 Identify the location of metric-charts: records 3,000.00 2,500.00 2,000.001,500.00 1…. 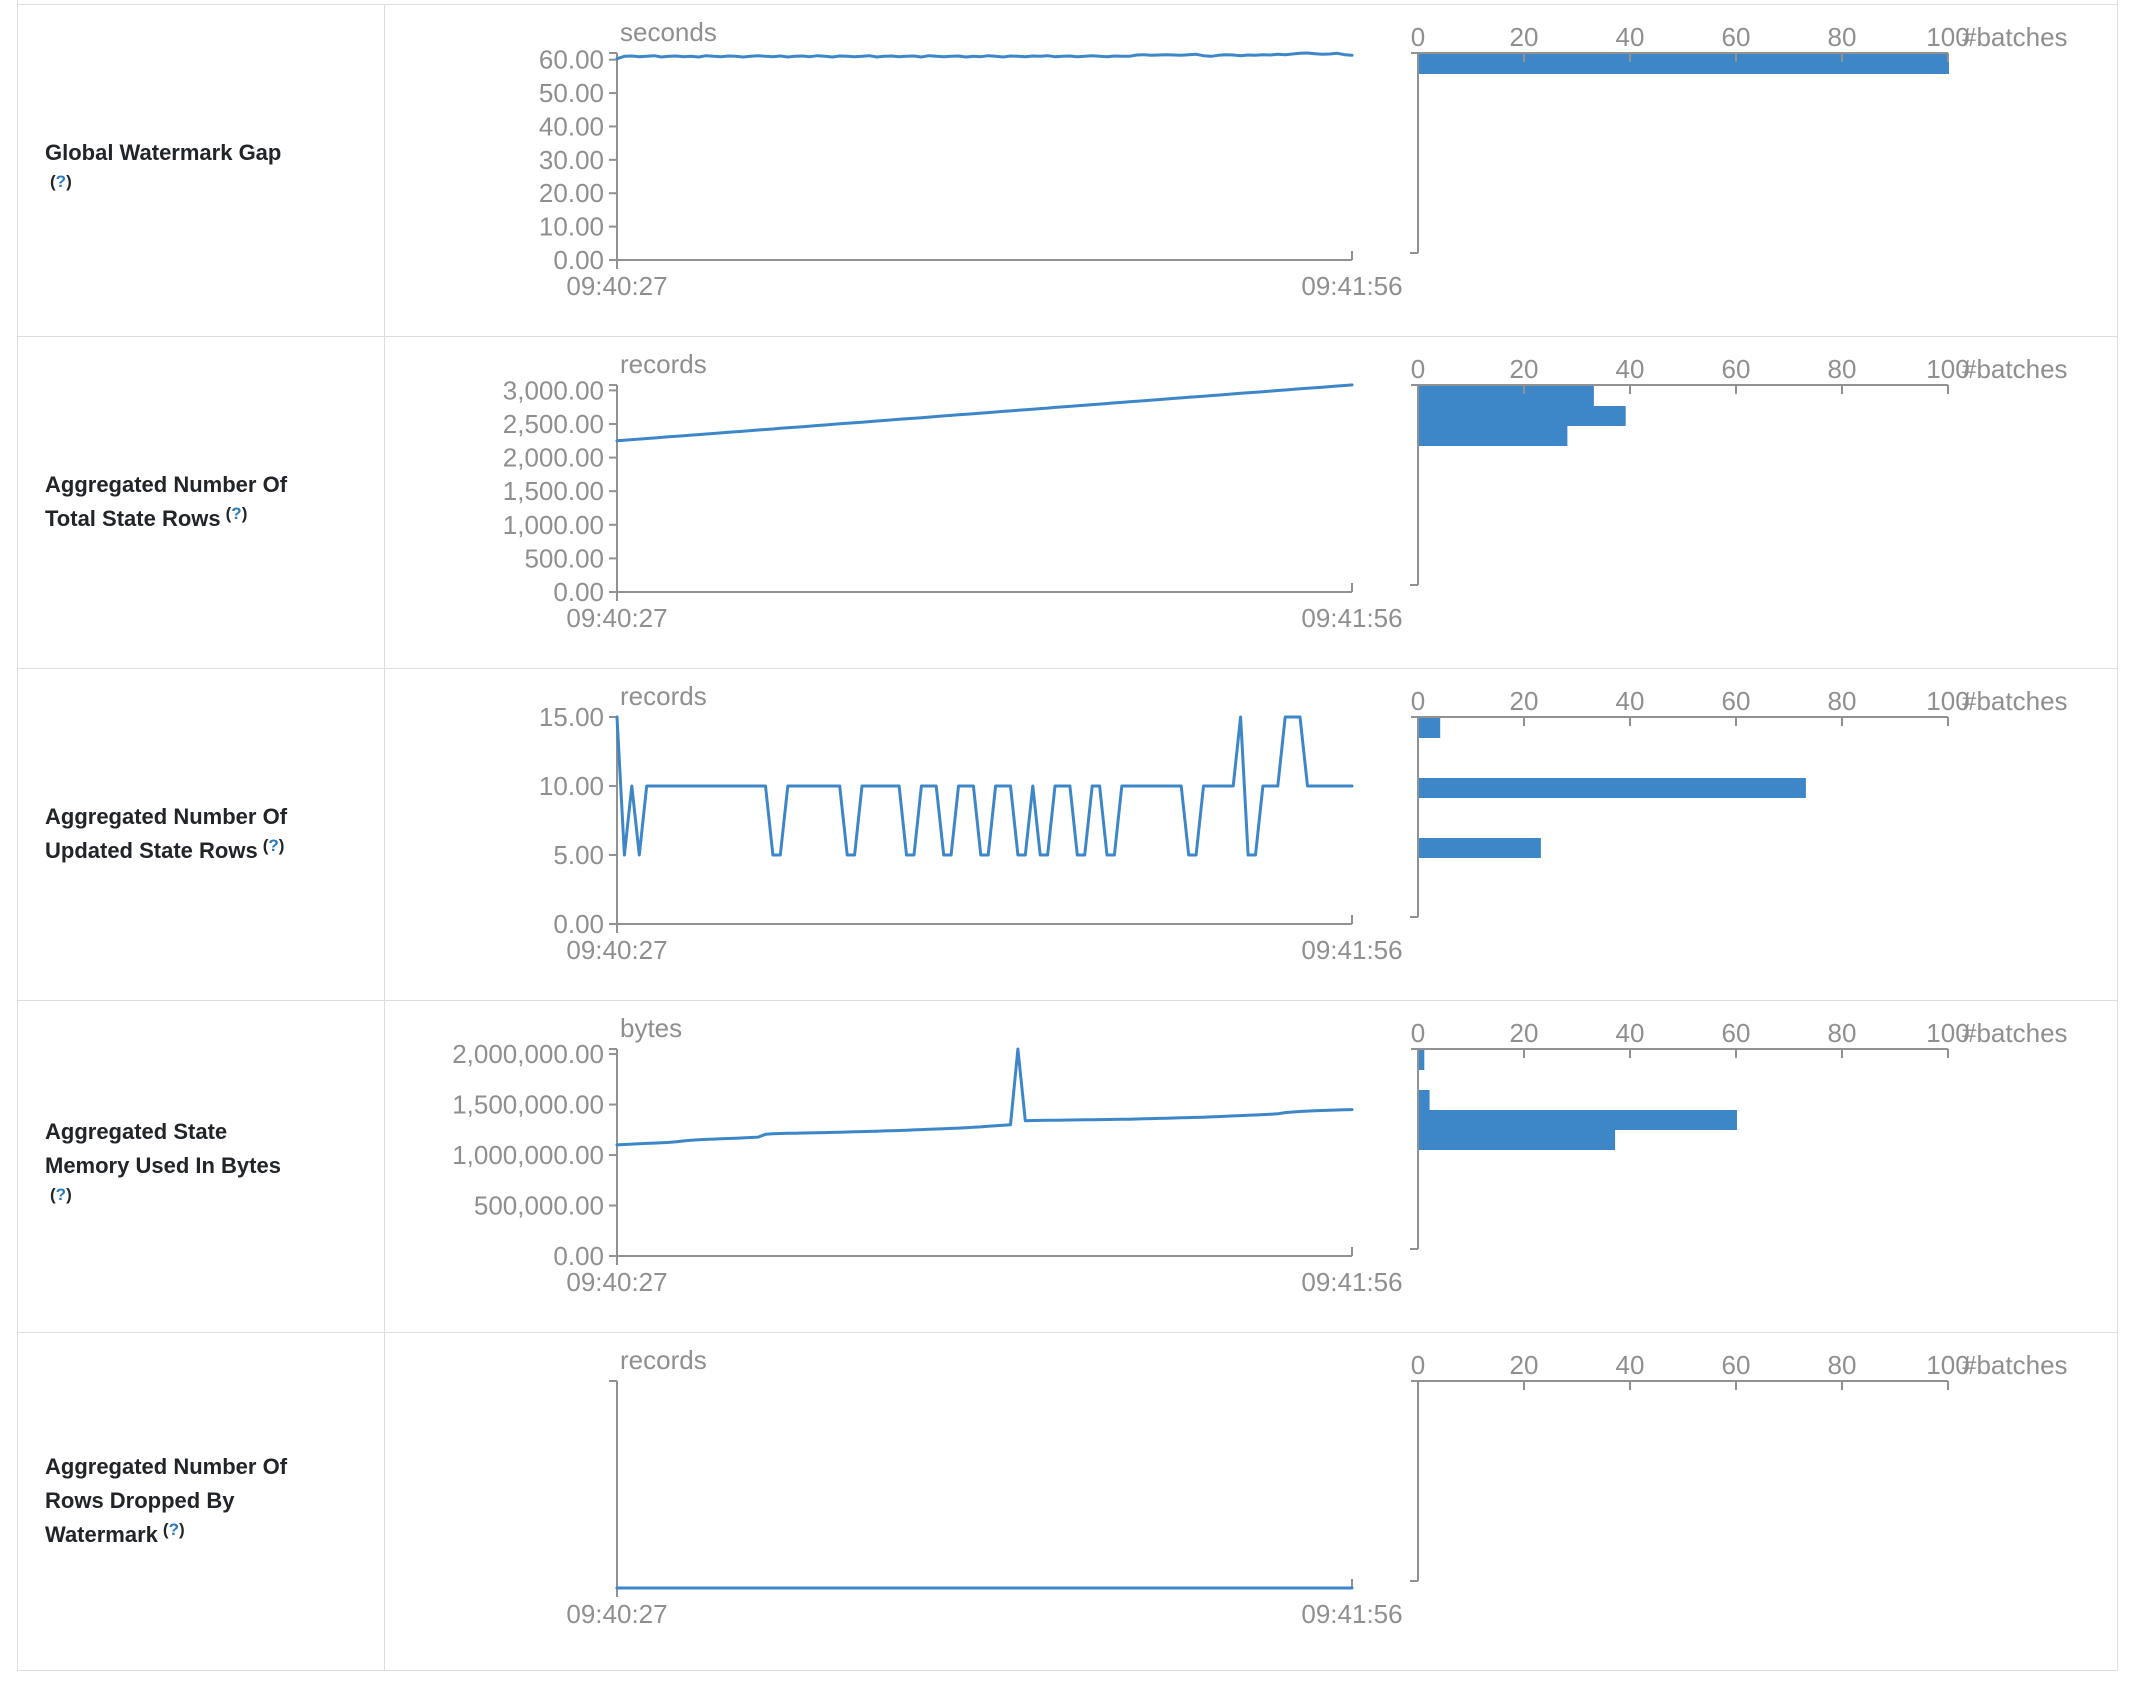
(1285, 491).